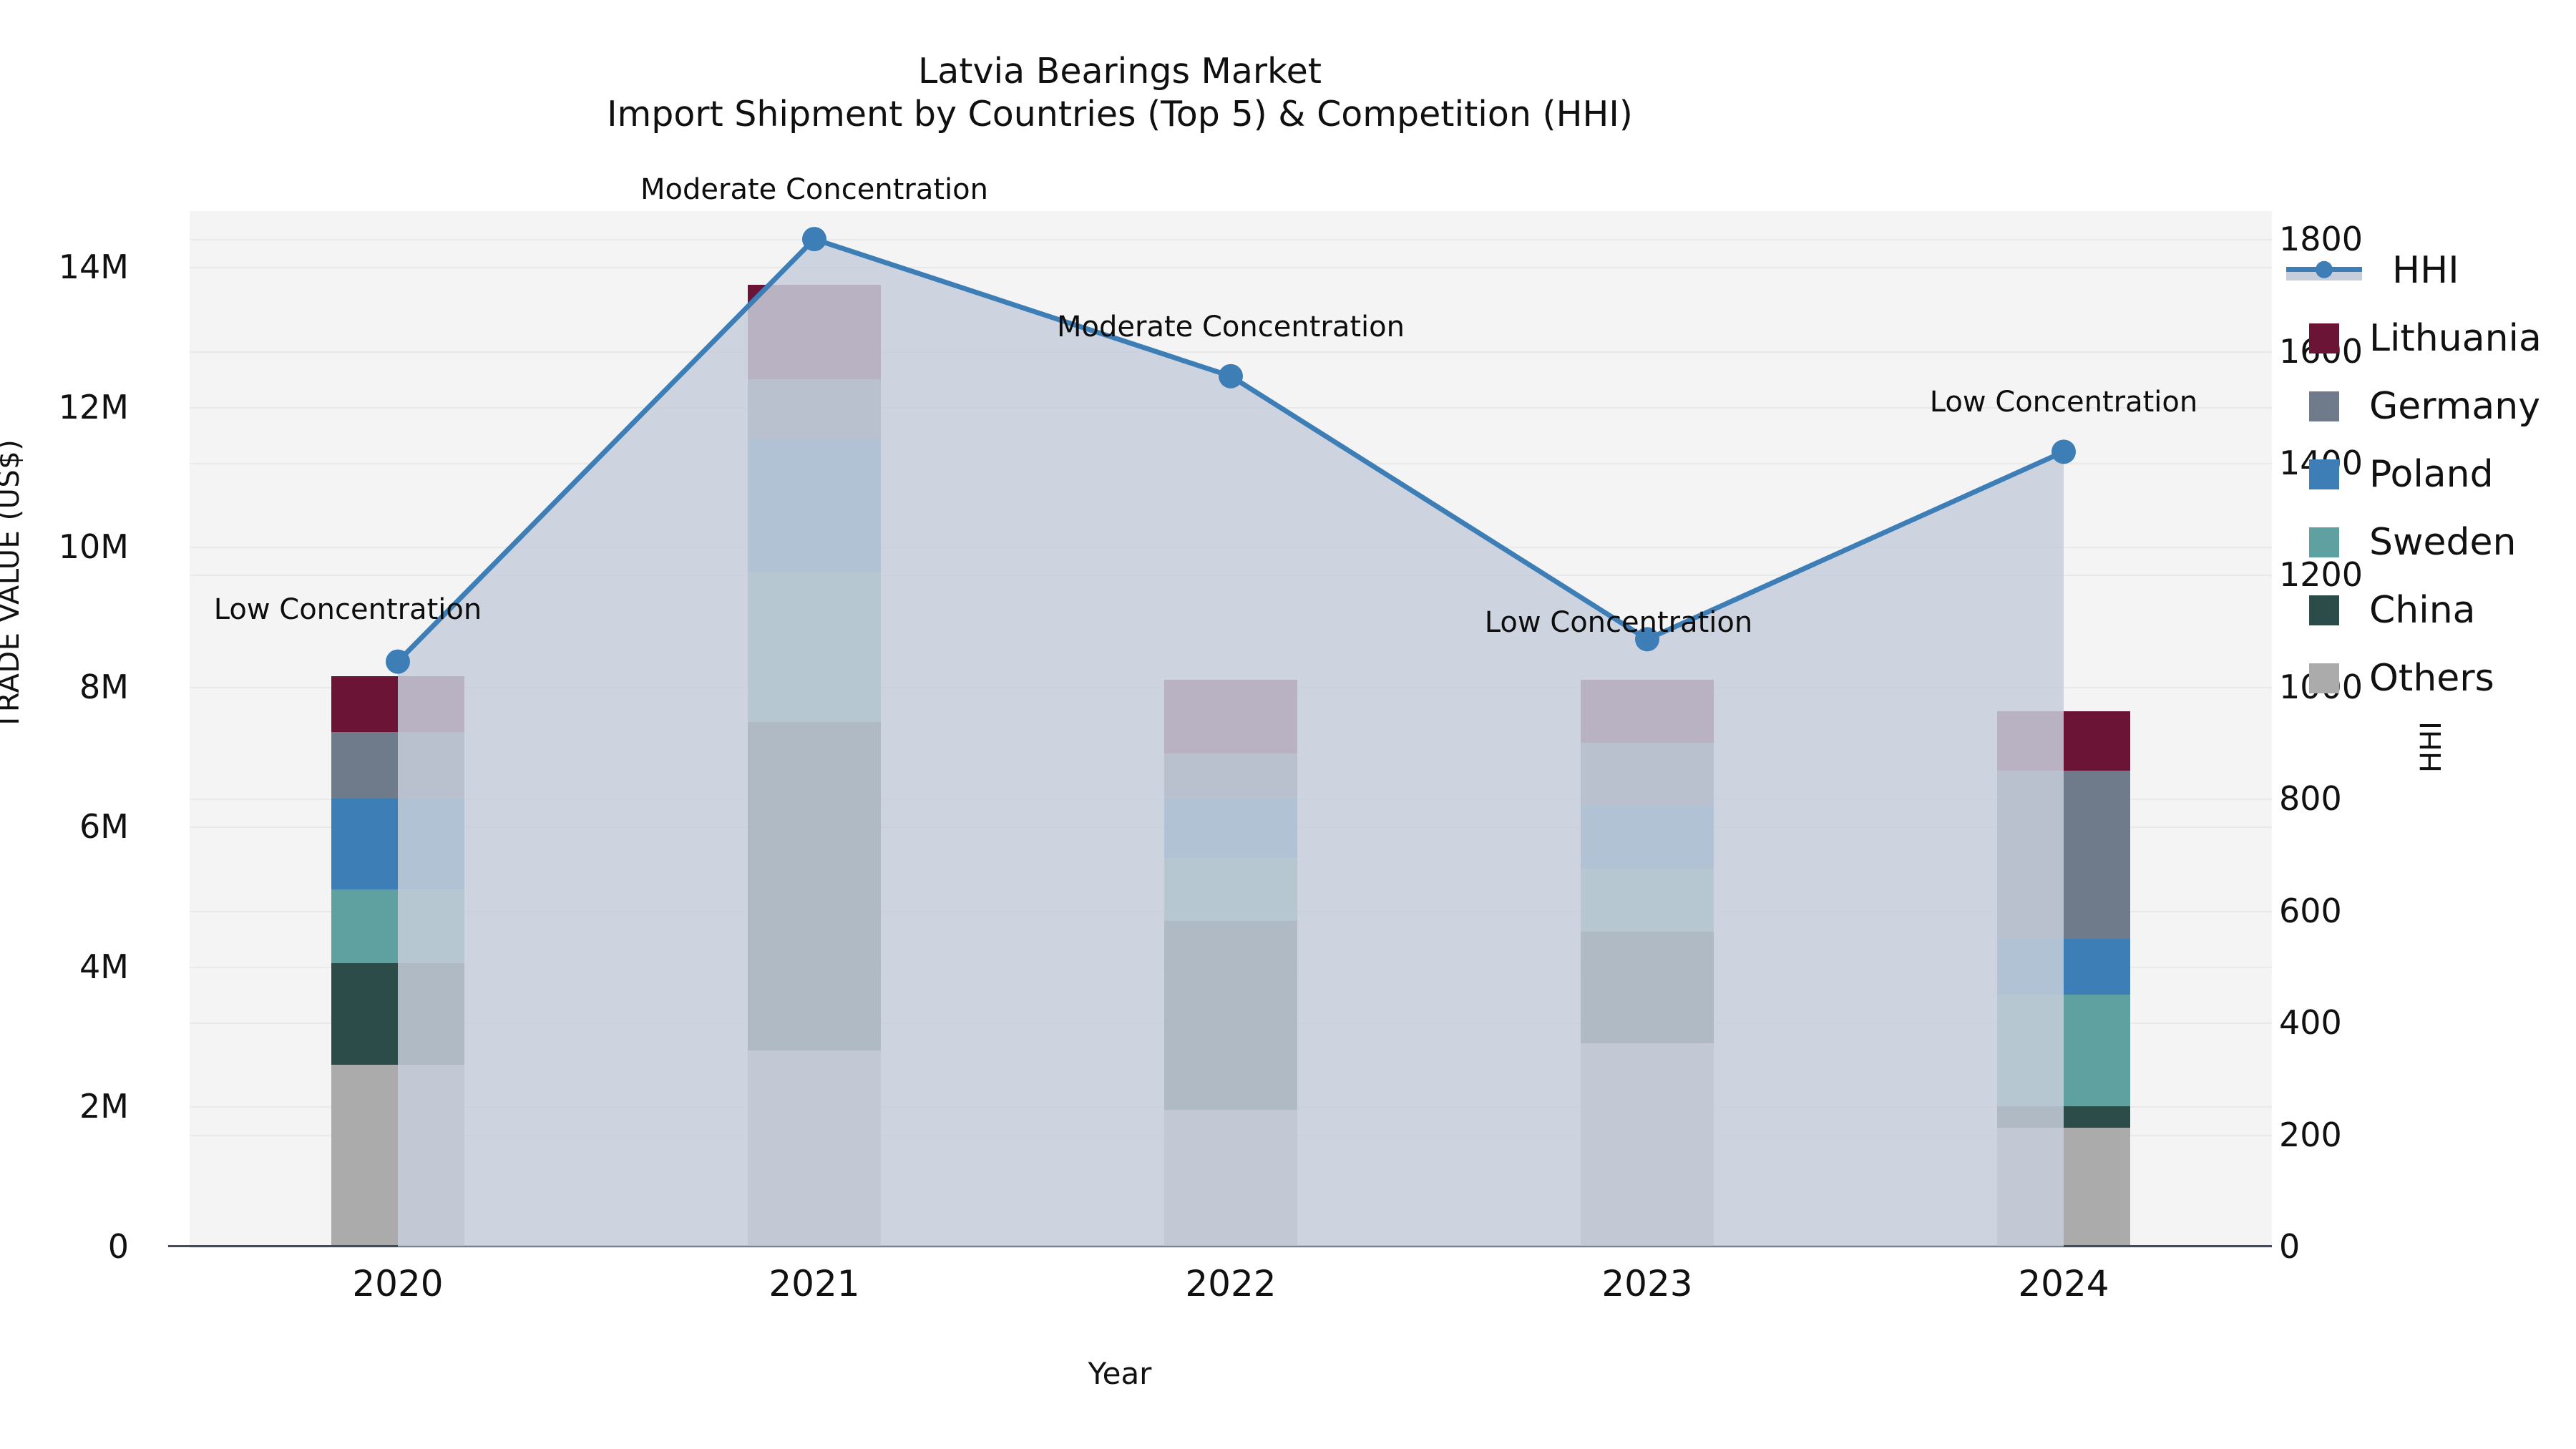  What do you see at coordinates (2310, 799) in the screenshot?
I see `y2-tick-label: 800` at bounding box center [2310, 799].